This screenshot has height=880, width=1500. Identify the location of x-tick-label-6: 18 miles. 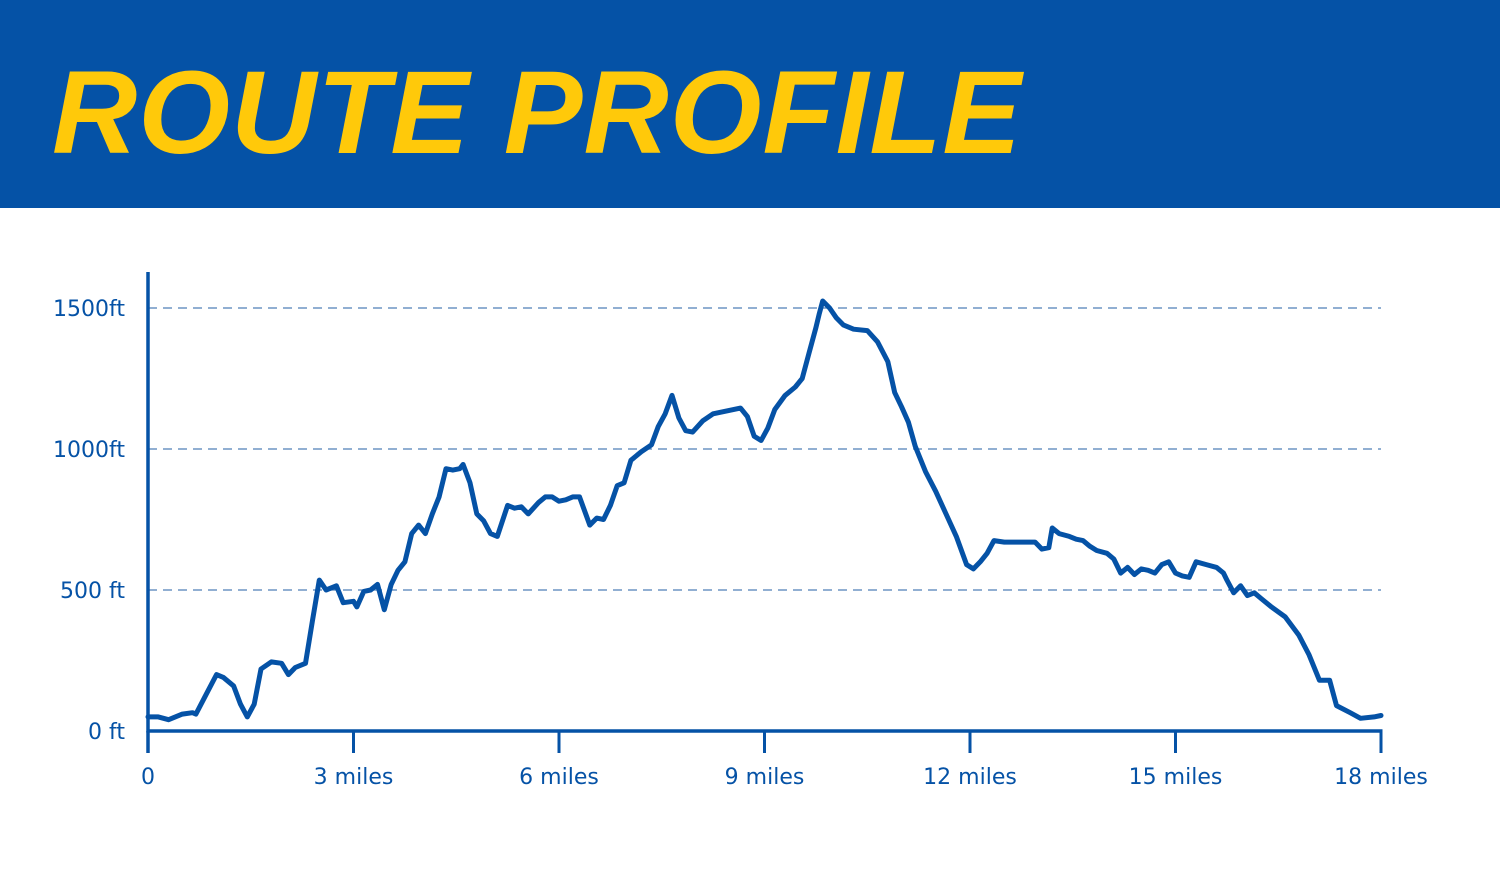
(1381, 777).